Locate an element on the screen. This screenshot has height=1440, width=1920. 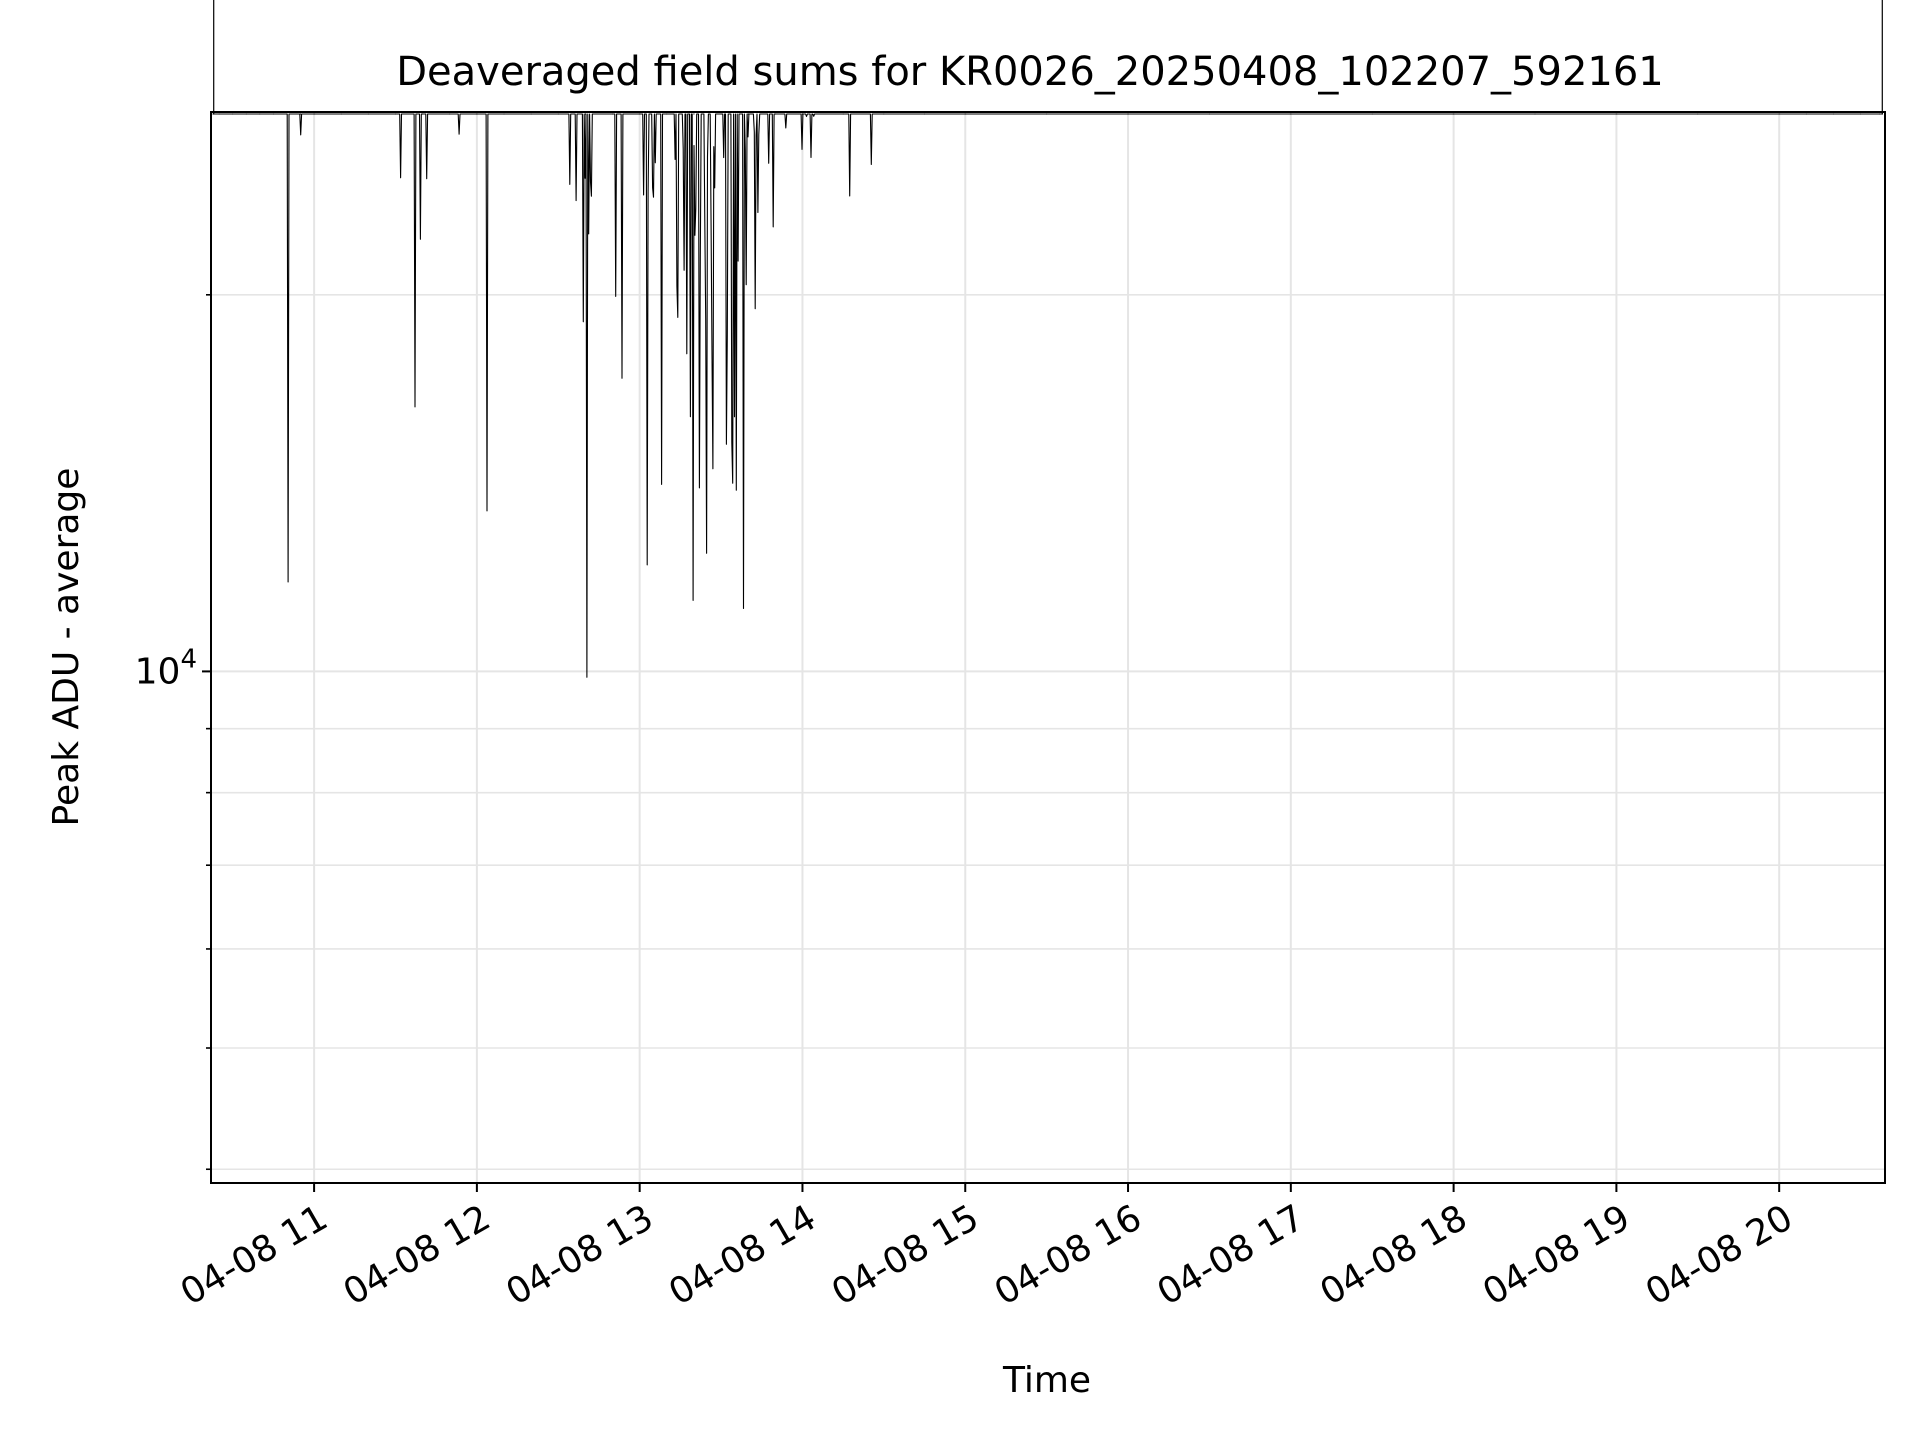
y-axis: 104105106107 is located at coordinates (173, 732).